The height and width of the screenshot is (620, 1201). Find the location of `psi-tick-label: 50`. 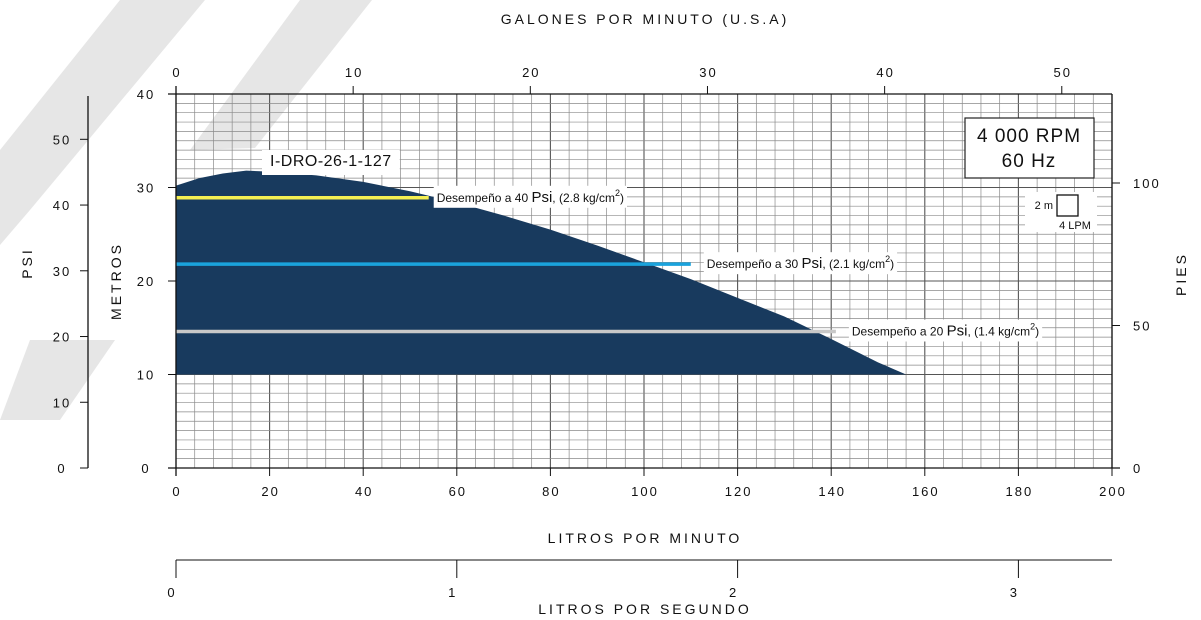

psi-tick-label: 50 is located at coordinates (62, 139).